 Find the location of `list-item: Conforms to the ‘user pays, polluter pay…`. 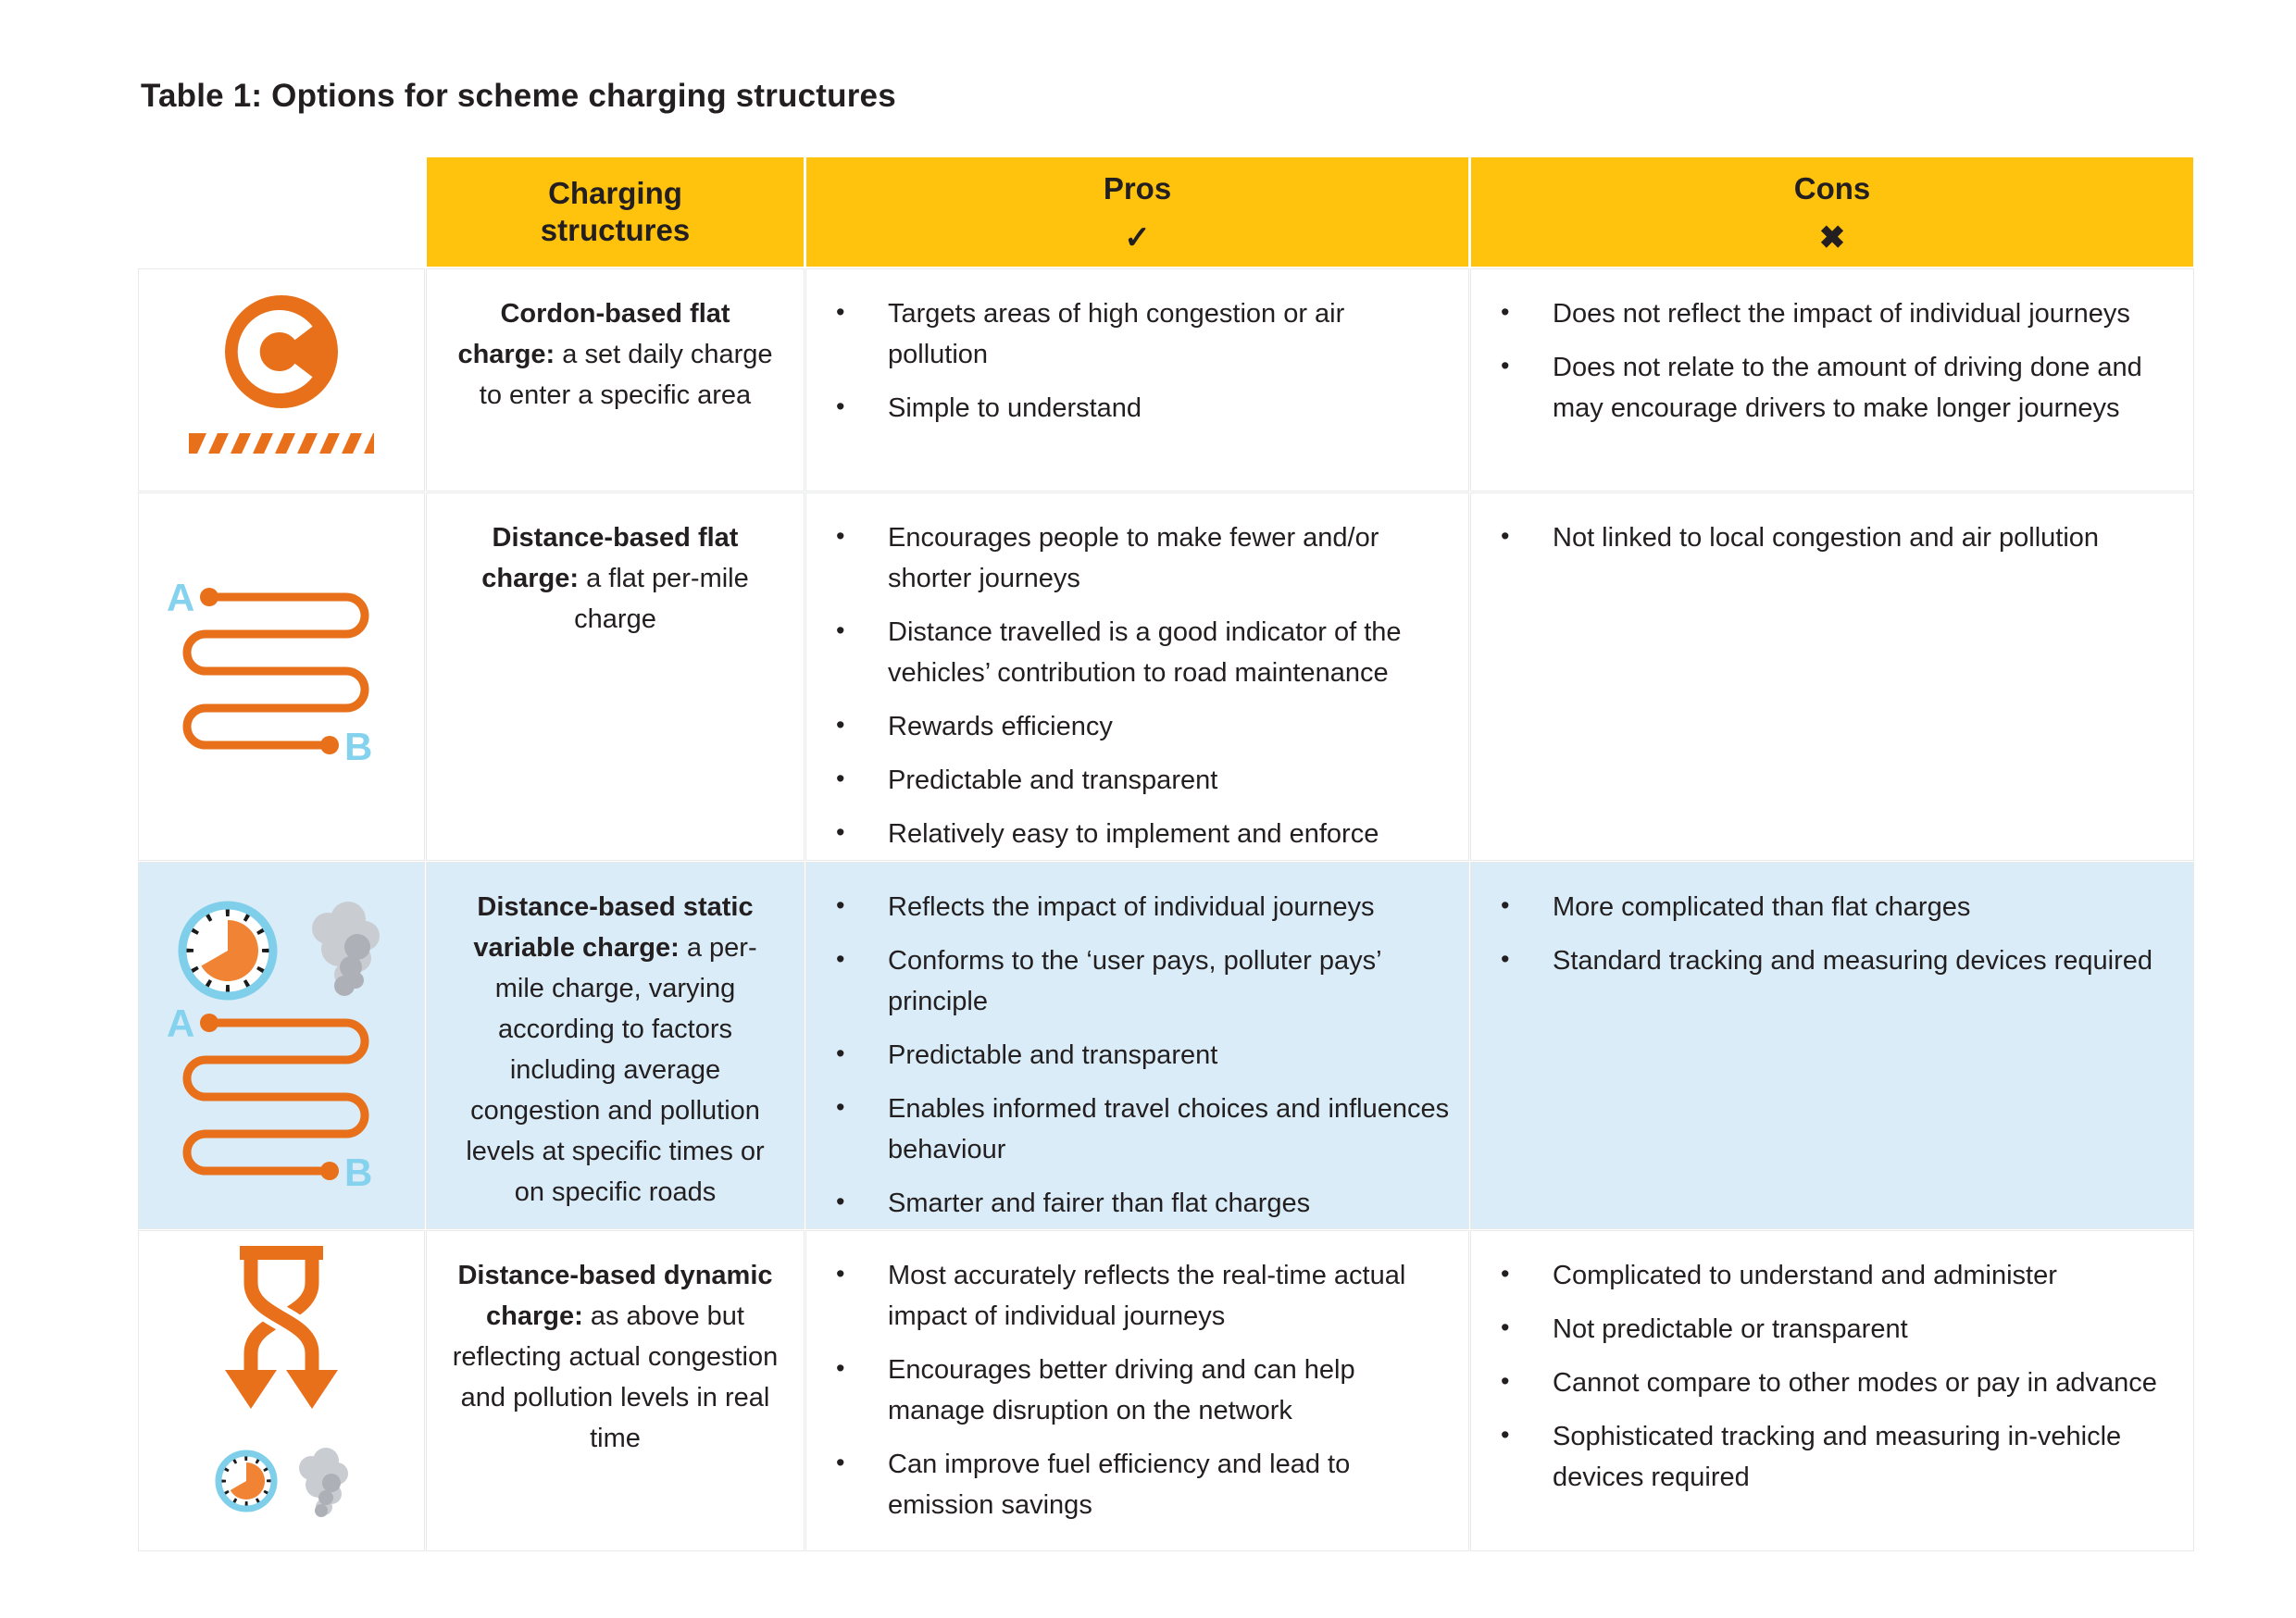

list-item: Conforms to the ‘user pays, polluter pay… is located at coordinates (1129, 980).